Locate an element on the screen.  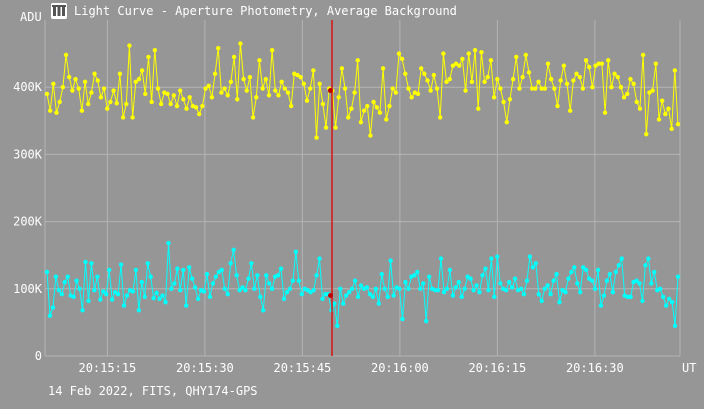
x-tick-label: 20:16:00 is located at coordinates (400, 368).